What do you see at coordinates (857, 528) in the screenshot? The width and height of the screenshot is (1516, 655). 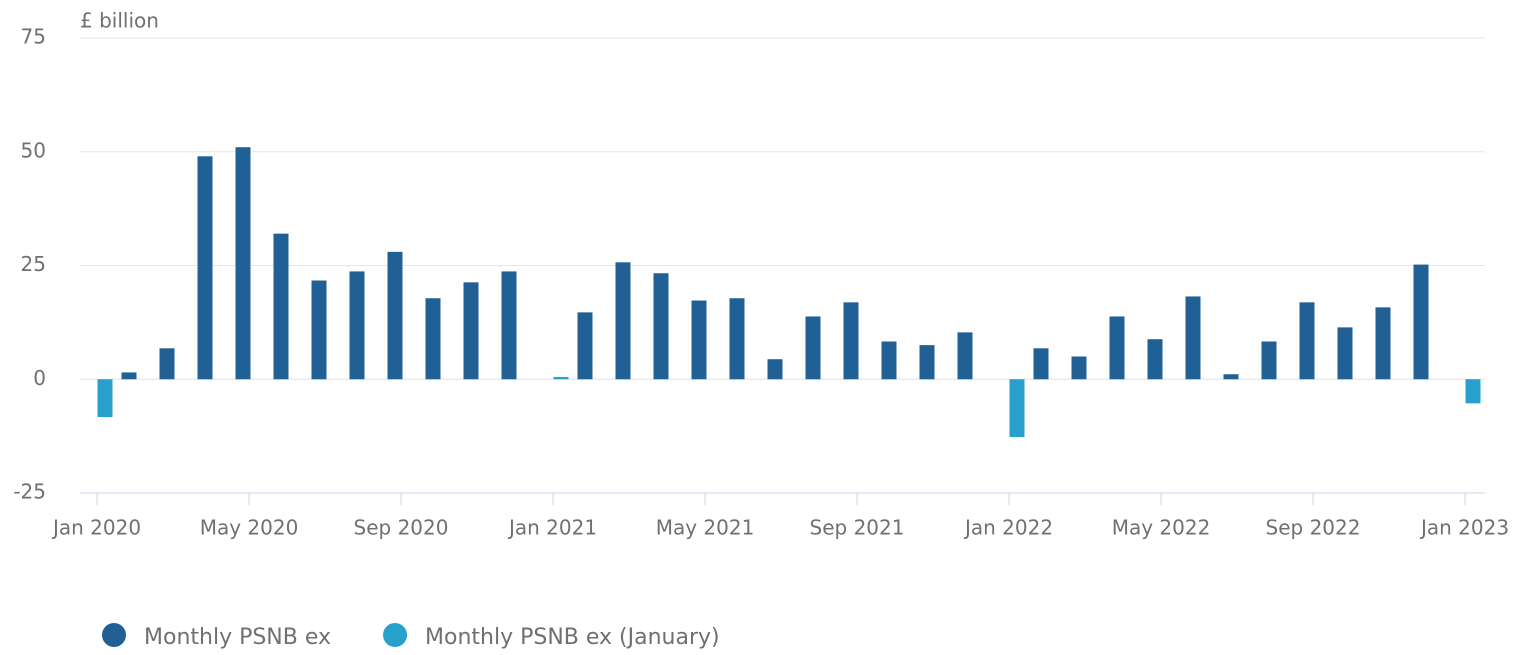 I see `x-tick-label: Sep 2021` at bounding box center [857, 528].